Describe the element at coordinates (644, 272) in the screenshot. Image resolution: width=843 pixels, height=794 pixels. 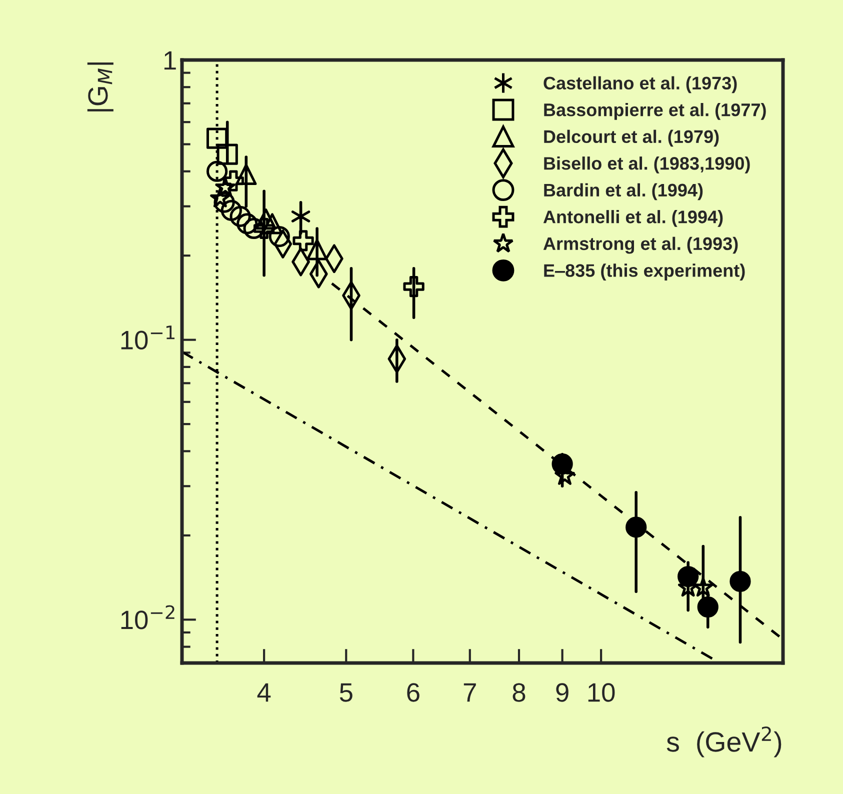
I see `legend-label: E‒835 (this experiment)` at that location.